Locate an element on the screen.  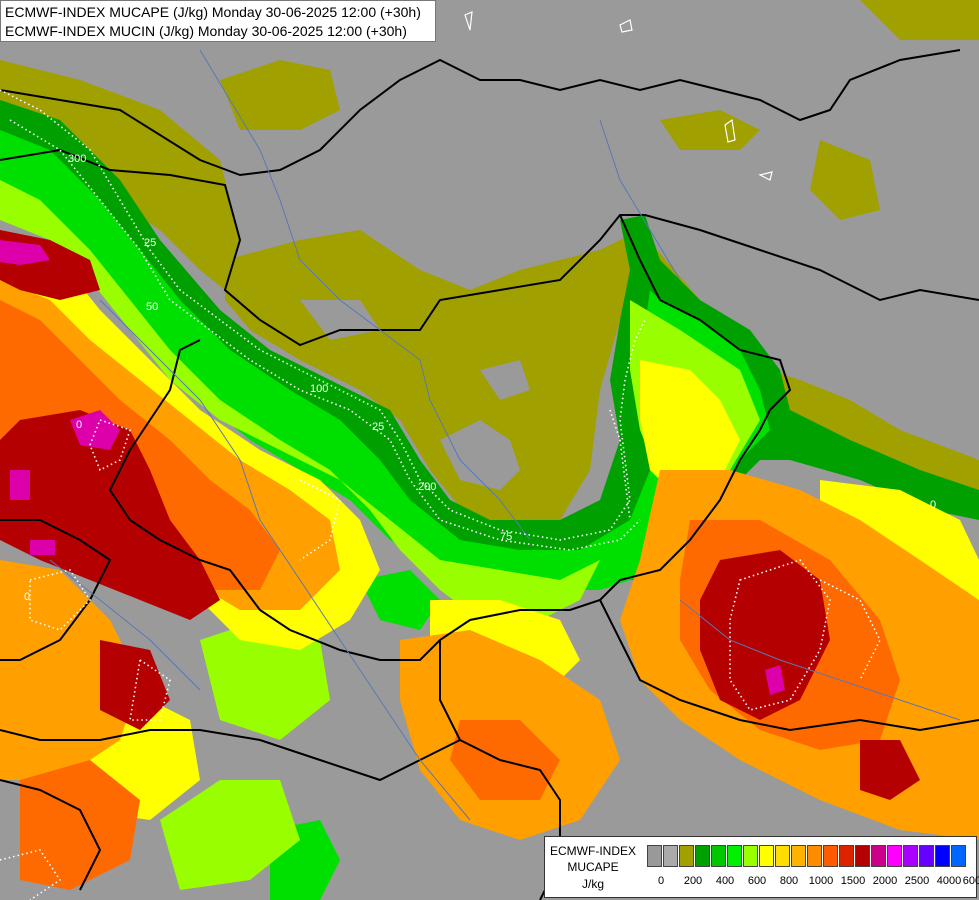
contour-label: 200 is located at coordinates (427, 487).